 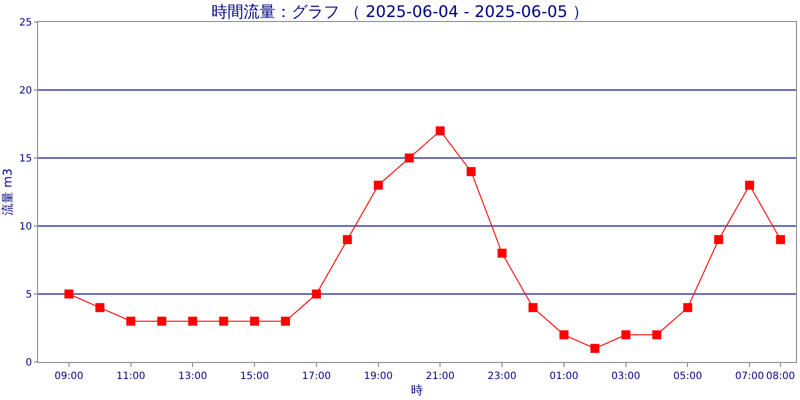 What do you see at coordinates (780, 376) in the screenshot?
I see `x-tick-label: 08:00` at bounding box center [780, 376].